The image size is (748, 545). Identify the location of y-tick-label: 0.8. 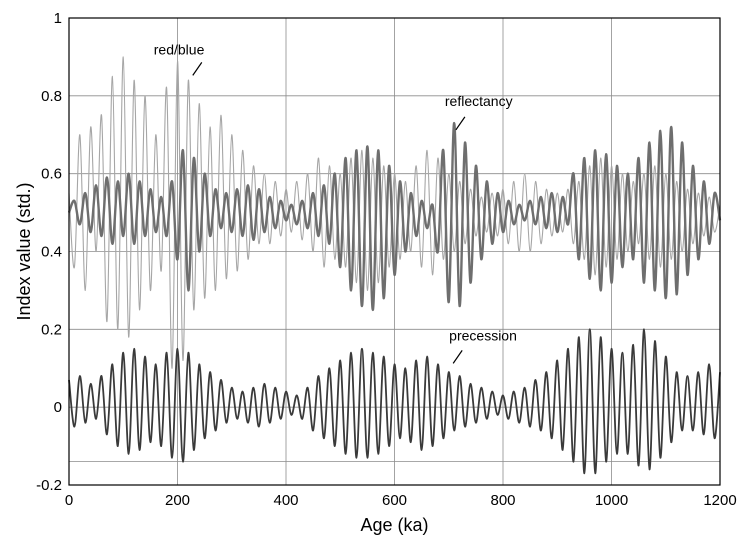
(51, 96).